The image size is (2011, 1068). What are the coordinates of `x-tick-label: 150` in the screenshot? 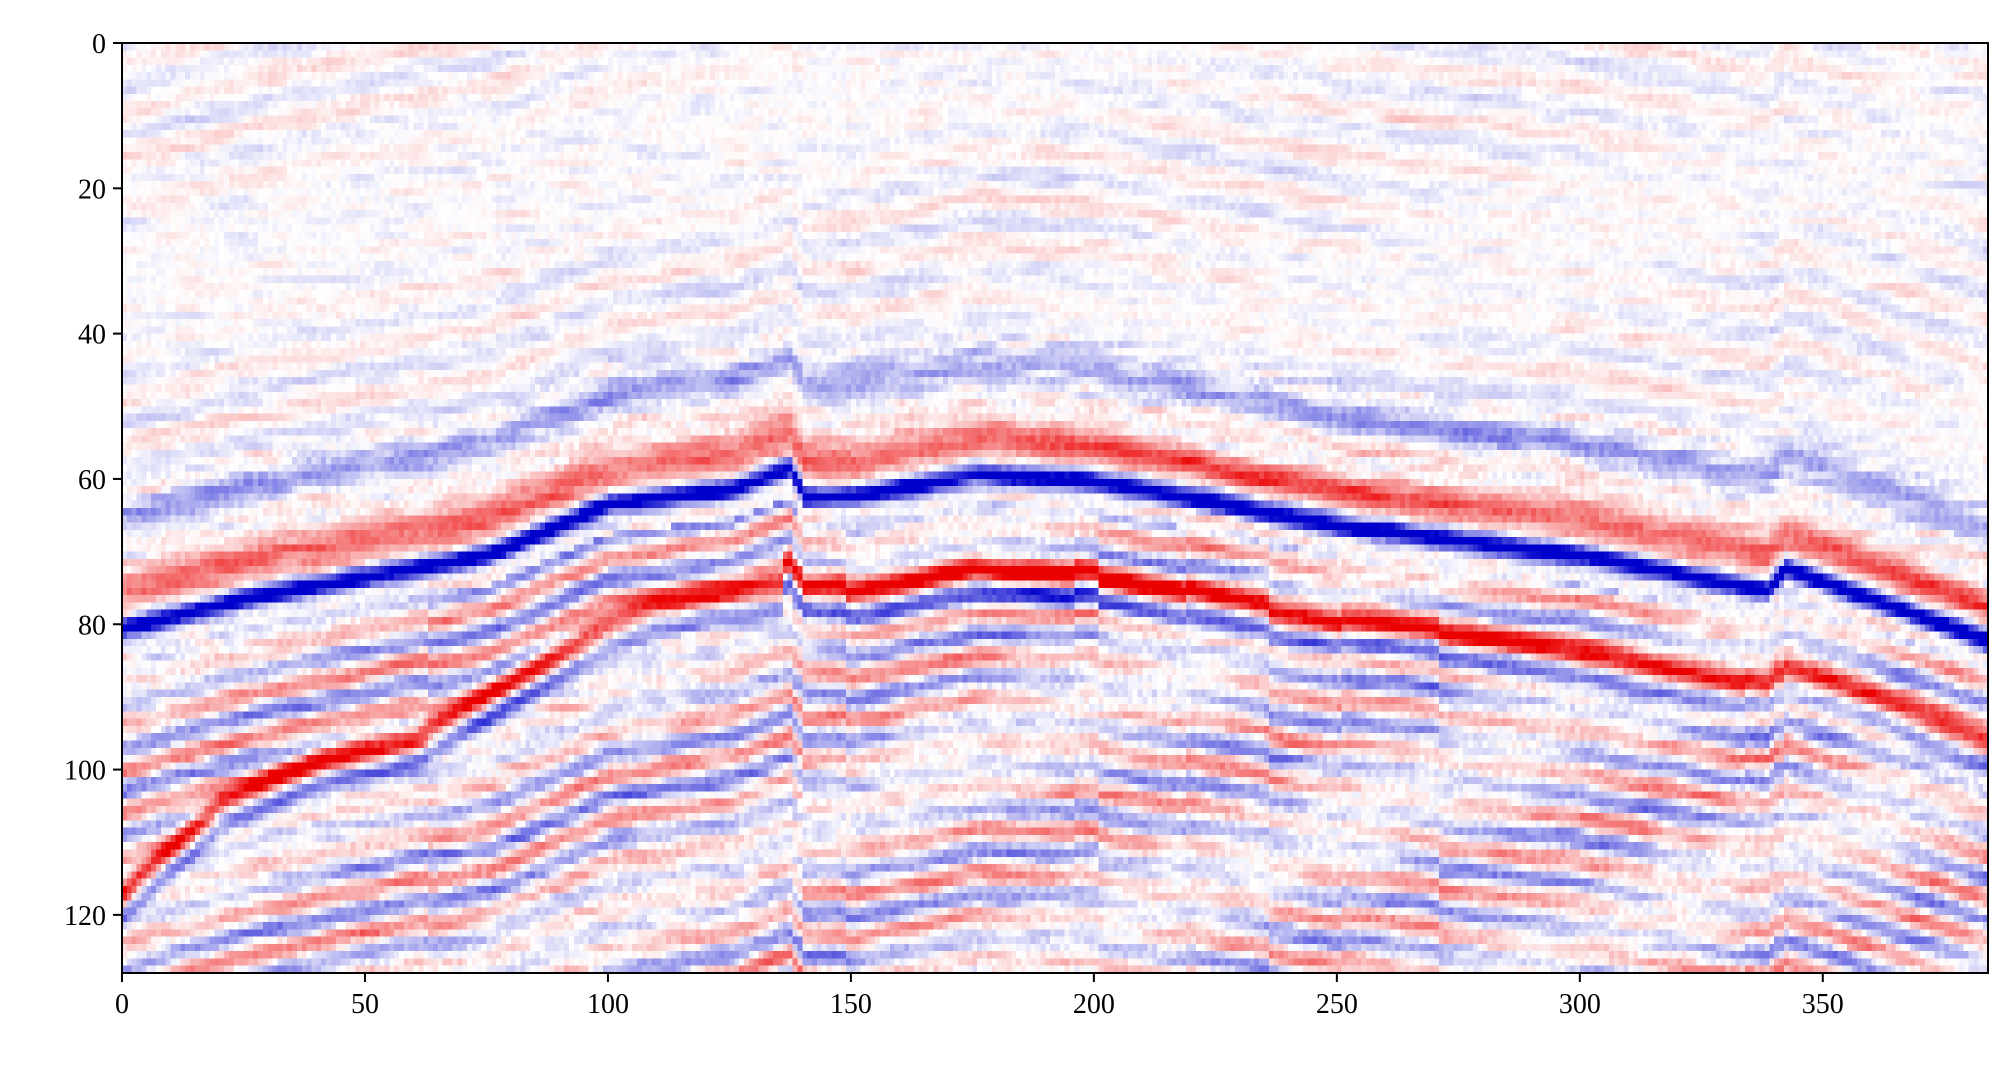 It's located at (851, 1004).